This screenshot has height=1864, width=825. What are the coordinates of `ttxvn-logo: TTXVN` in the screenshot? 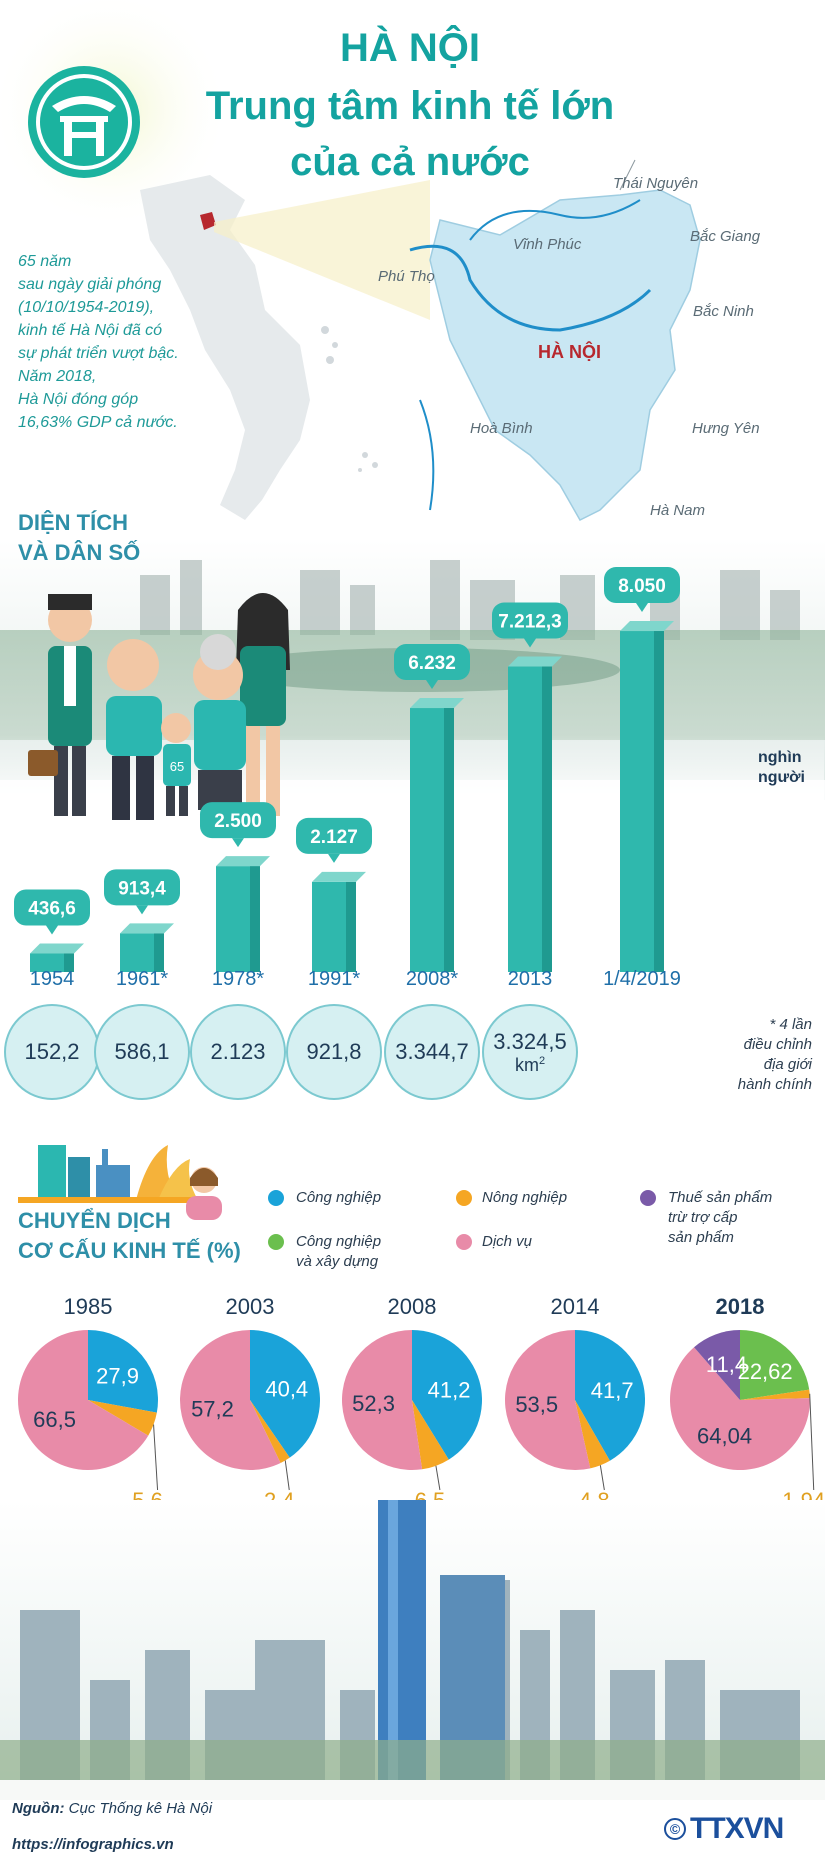 It's located at (737, 1828).